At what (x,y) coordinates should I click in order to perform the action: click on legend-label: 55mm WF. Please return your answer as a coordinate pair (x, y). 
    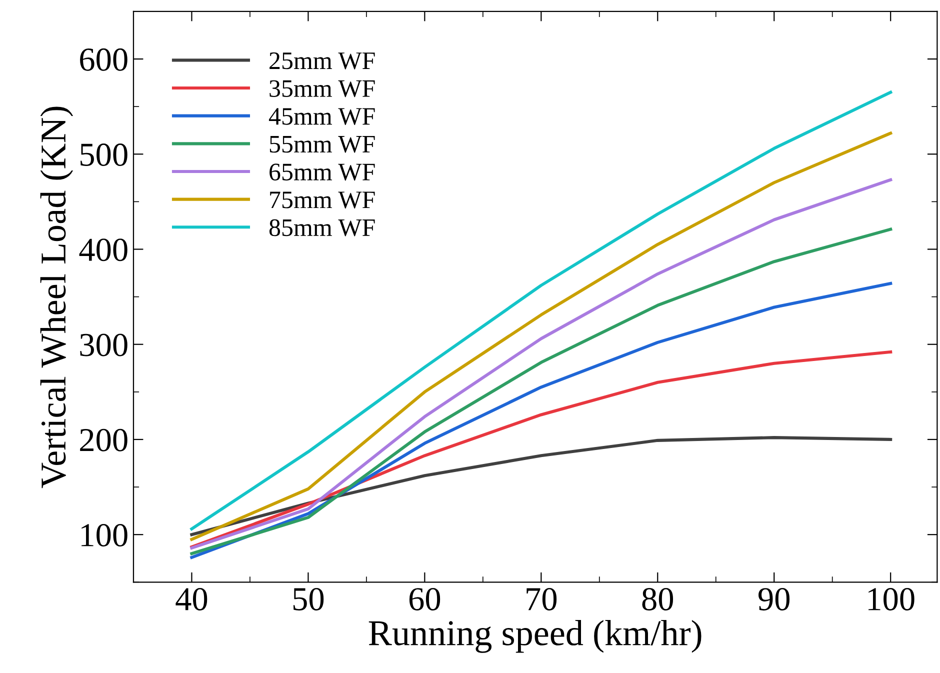
    Looking at the image, I should click on (322, 144).